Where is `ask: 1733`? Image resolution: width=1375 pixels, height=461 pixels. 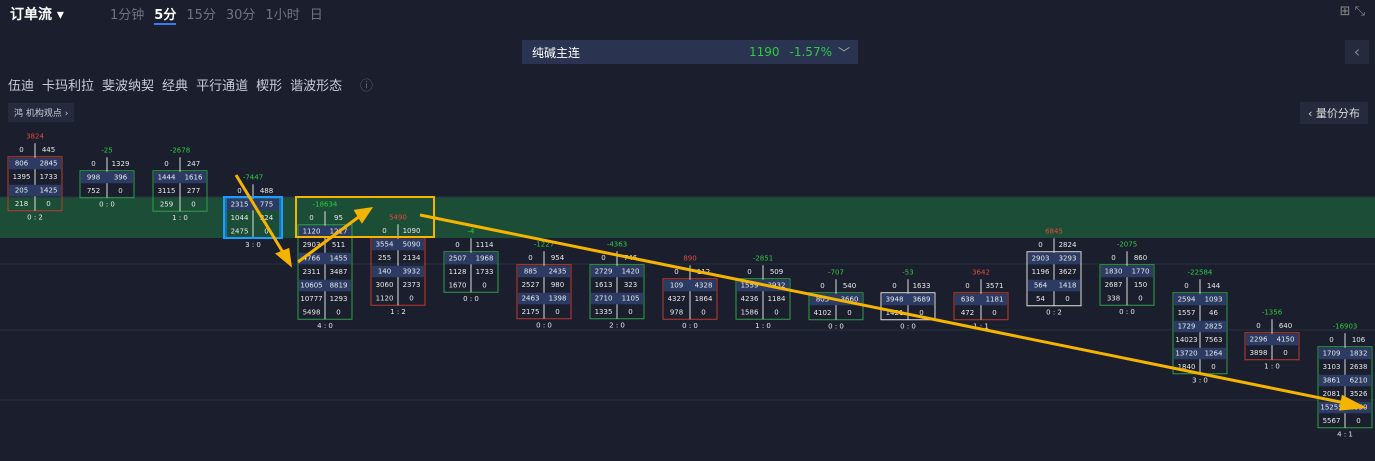 ask: 1733 is located at coordinates (485, 272).